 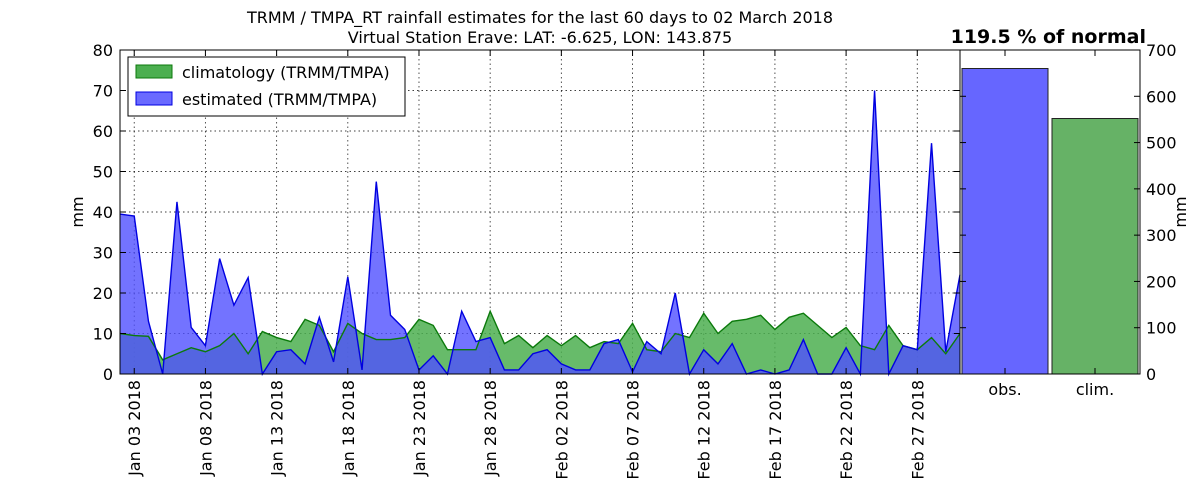 I want to click on bar-y-axis-label: mm, so click(x=1180, y=211).